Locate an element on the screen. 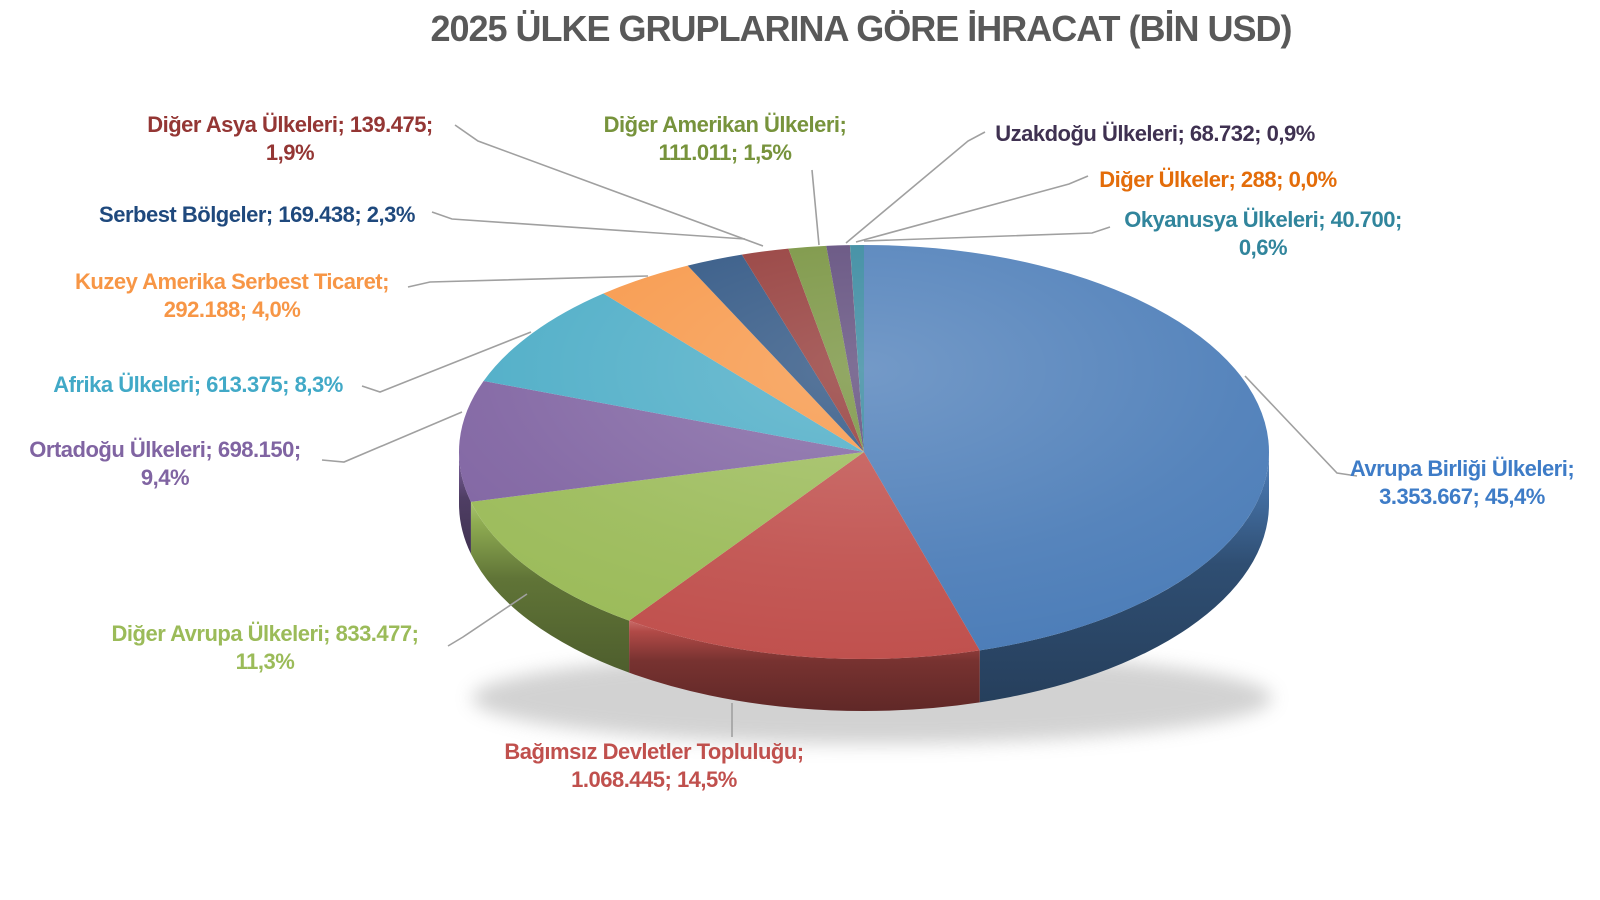  leader-serbest-bolgeler is located at coordinates (588, 225).